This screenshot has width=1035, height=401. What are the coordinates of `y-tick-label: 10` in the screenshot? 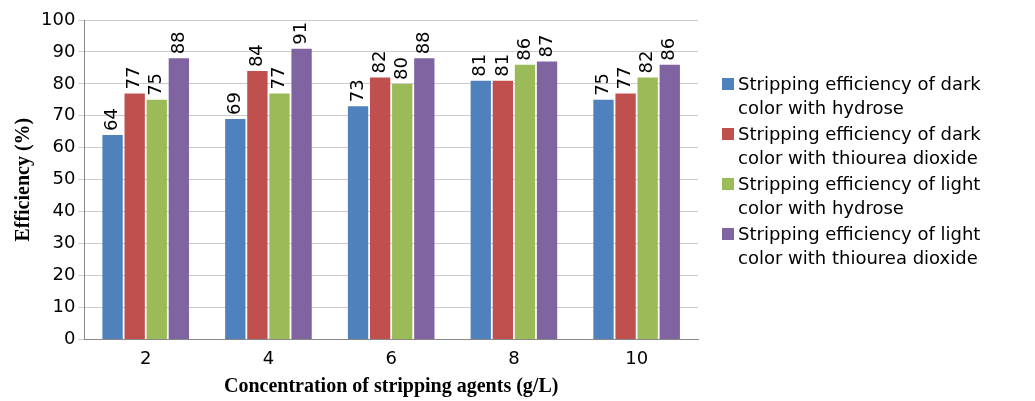 It's located at (64, 306).